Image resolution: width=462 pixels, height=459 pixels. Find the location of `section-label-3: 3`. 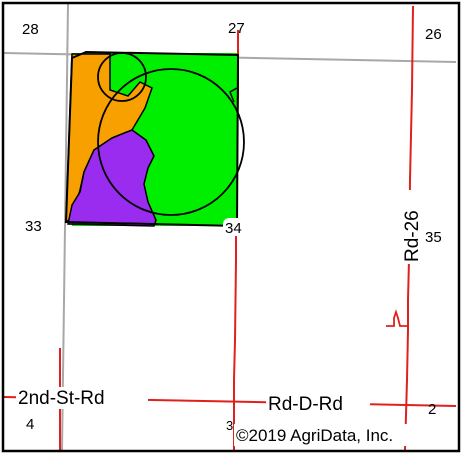

section-label-3: 3 is located at coordinates (229, 425).